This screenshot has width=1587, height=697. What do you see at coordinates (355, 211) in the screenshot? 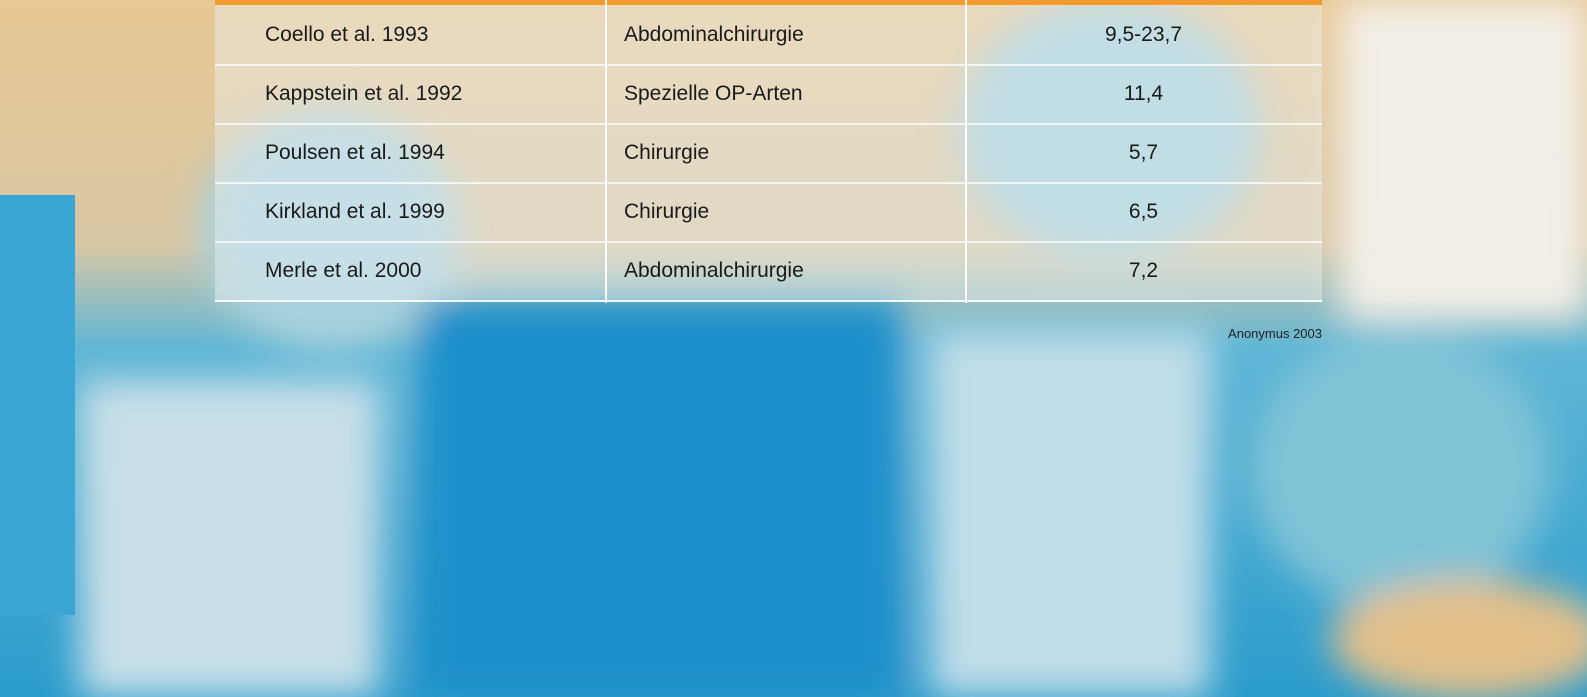
I see `table-cell: Kirkland et al. 1999` at bounding box center [355, 211].